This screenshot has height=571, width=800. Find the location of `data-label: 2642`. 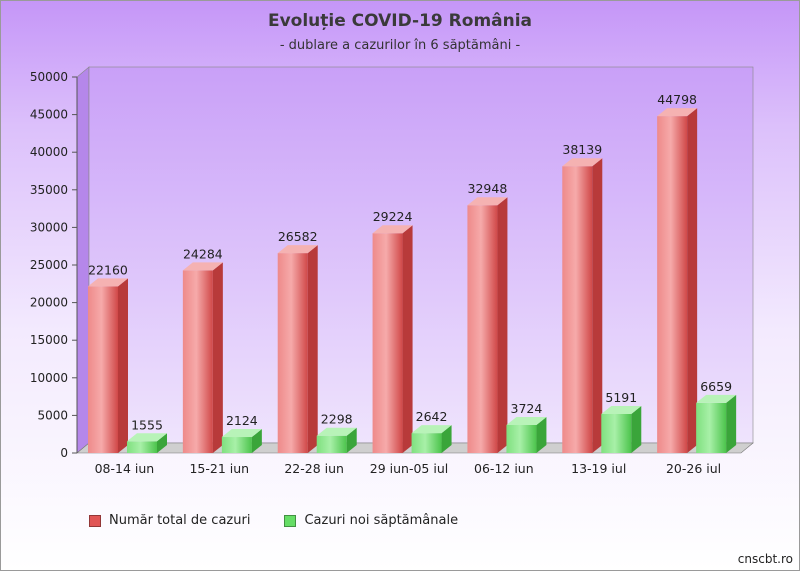

data-label: 2642 is located at coordinates (432, 416).